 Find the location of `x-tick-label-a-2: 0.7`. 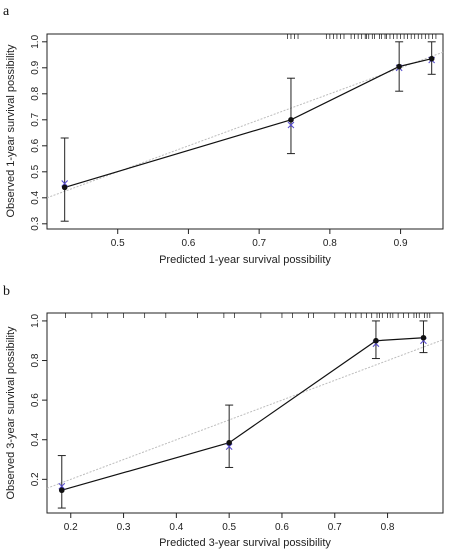

x-tick-label-a-2: 0.7 is located at coordinates (259, 243).